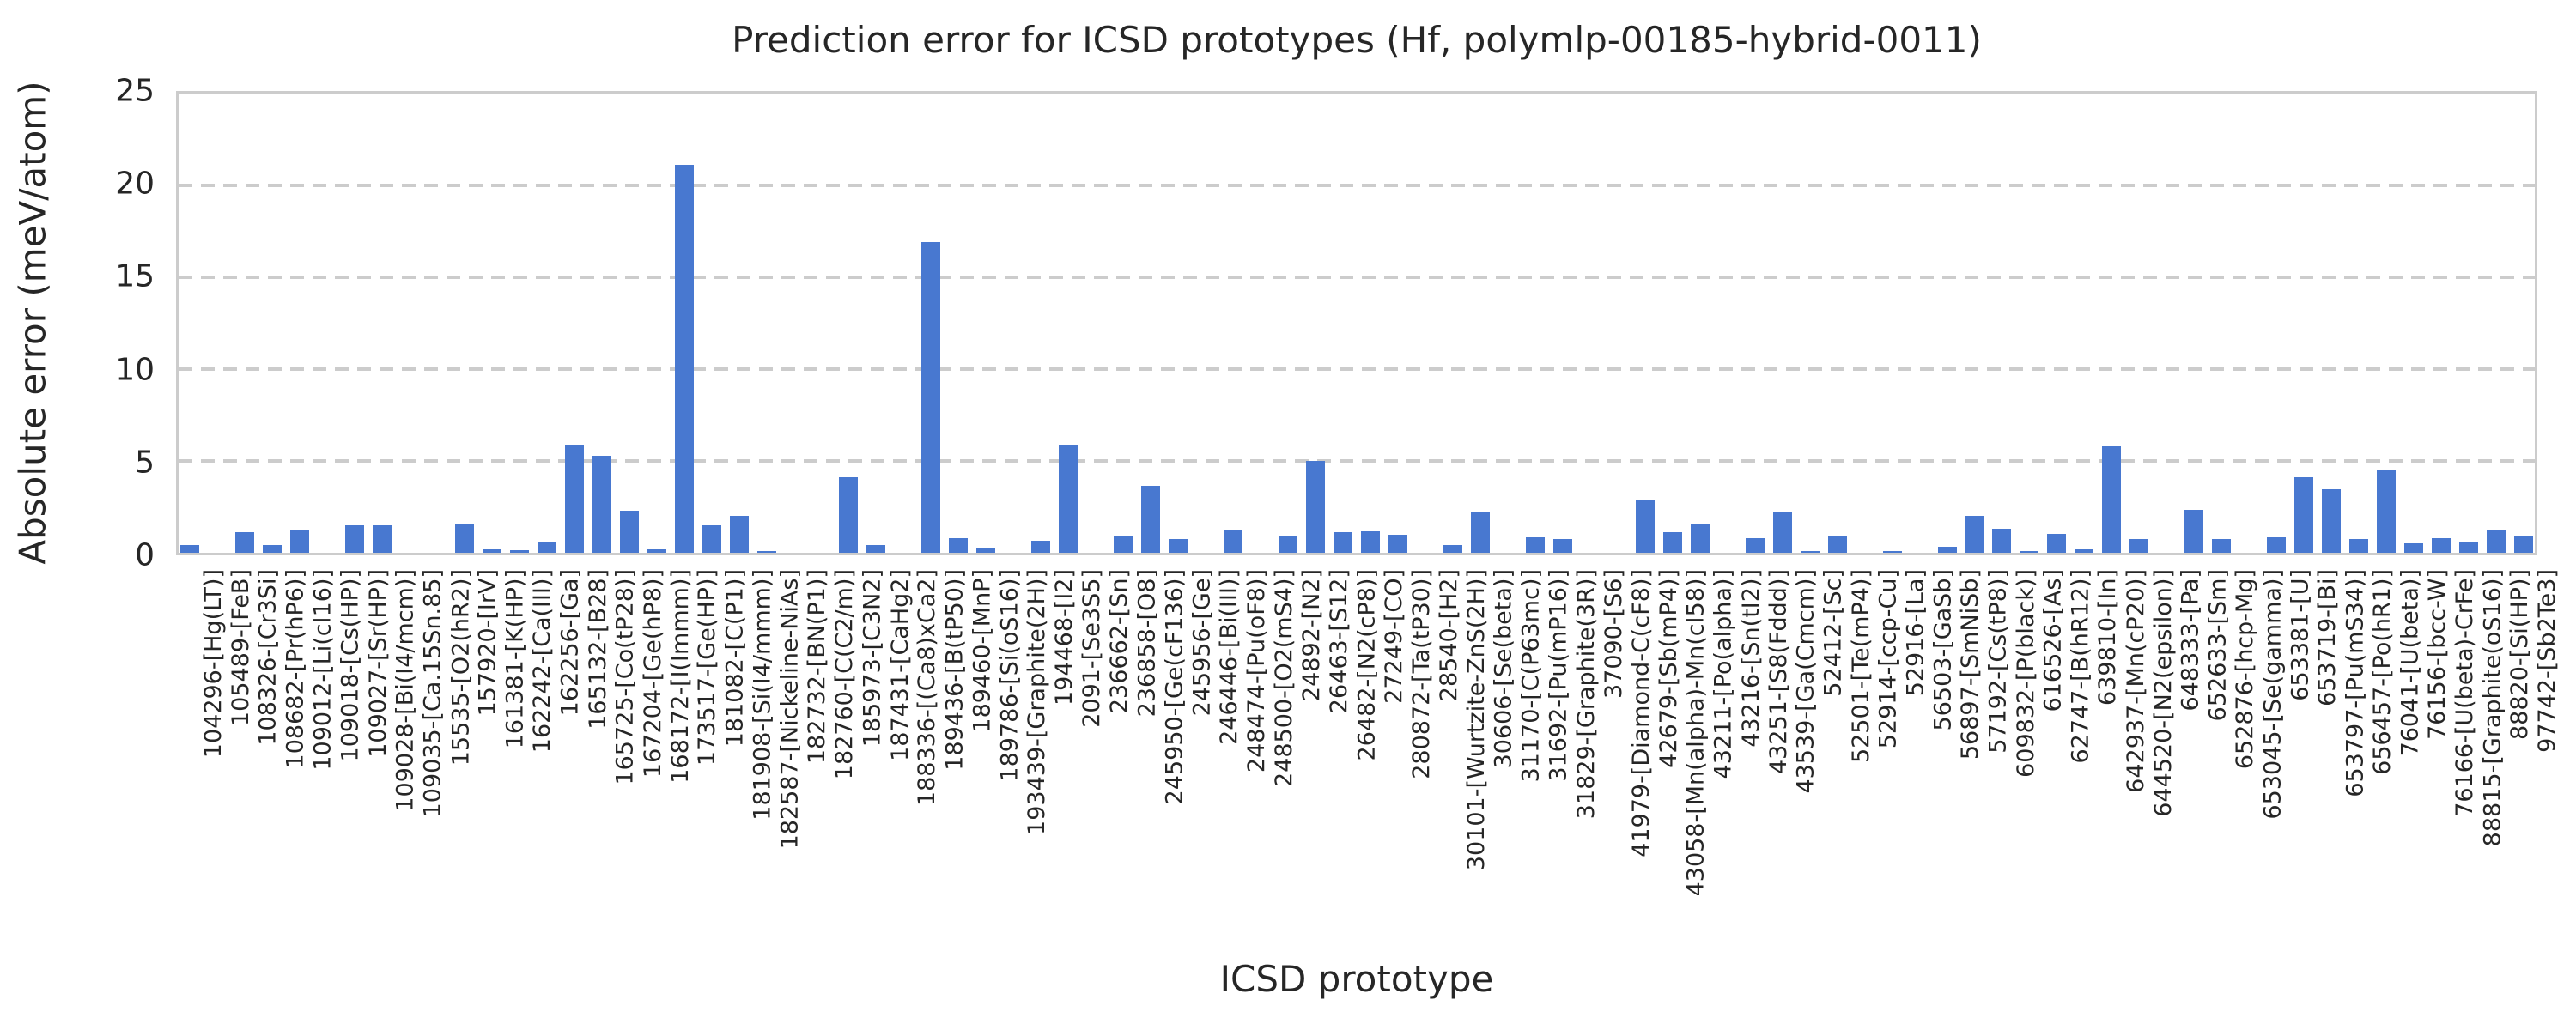 The image size is (2576, 1030). I want to click on y-tick-label-5: 5, so click(145, 463).